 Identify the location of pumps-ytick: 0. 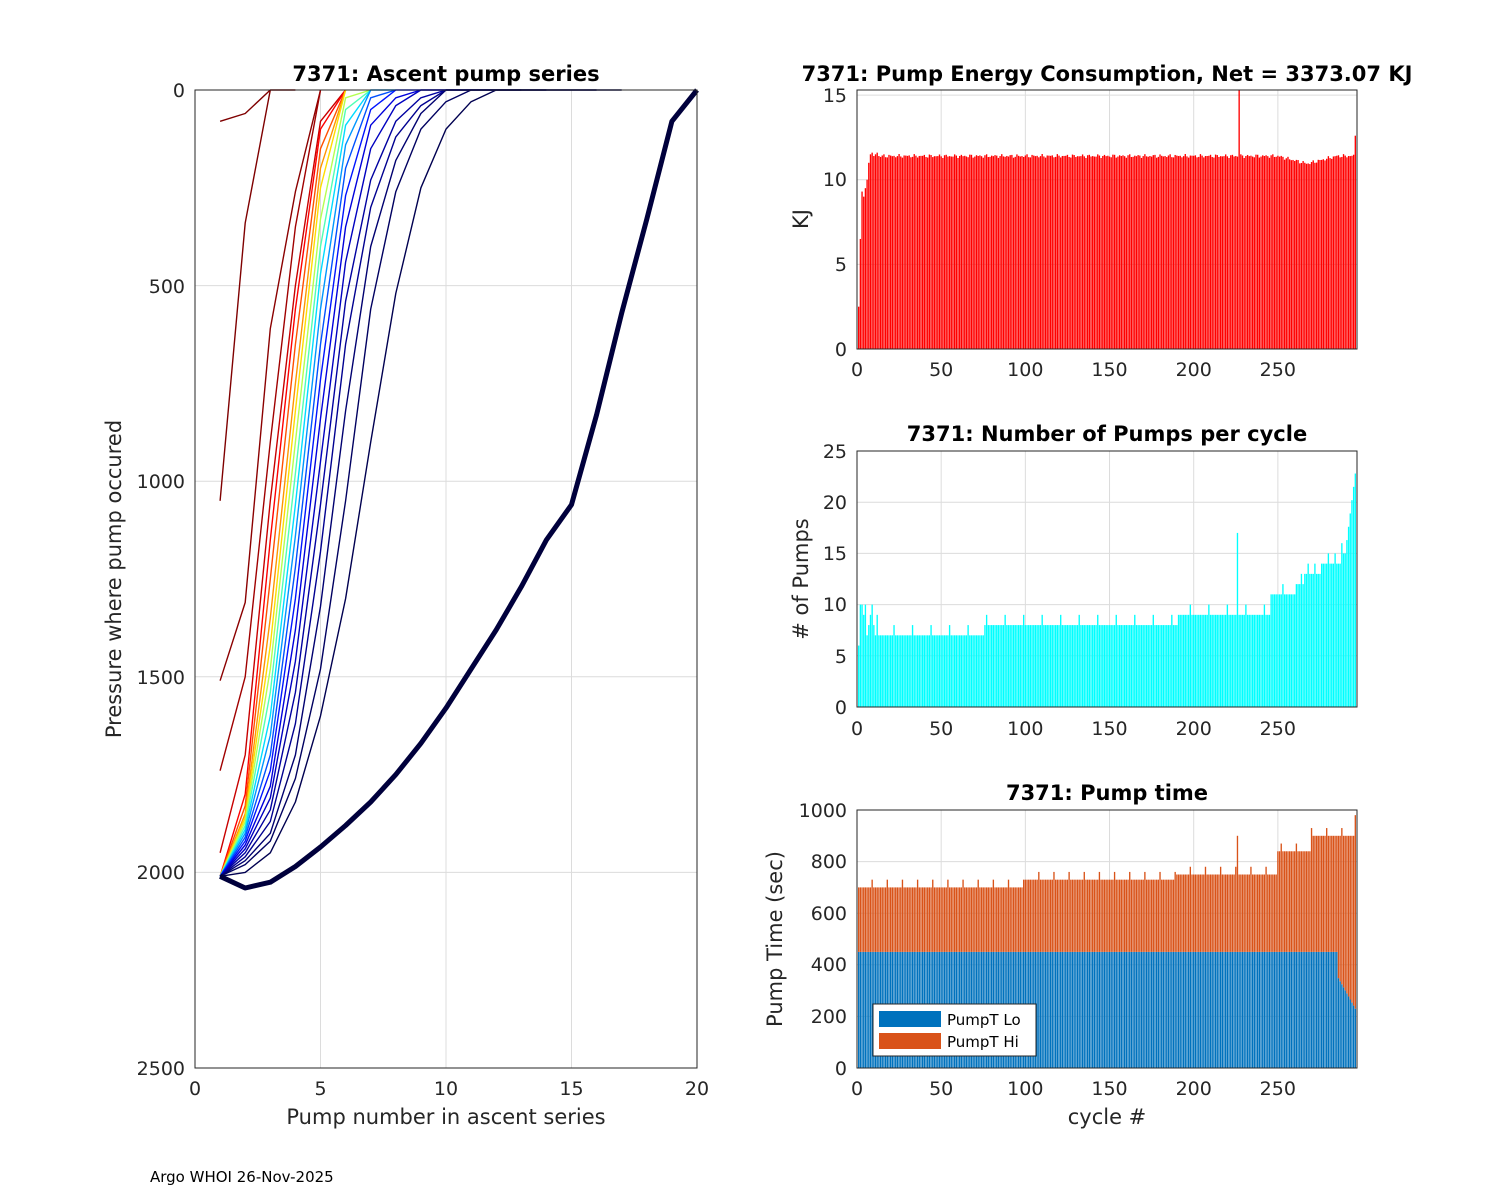
(841, 708).